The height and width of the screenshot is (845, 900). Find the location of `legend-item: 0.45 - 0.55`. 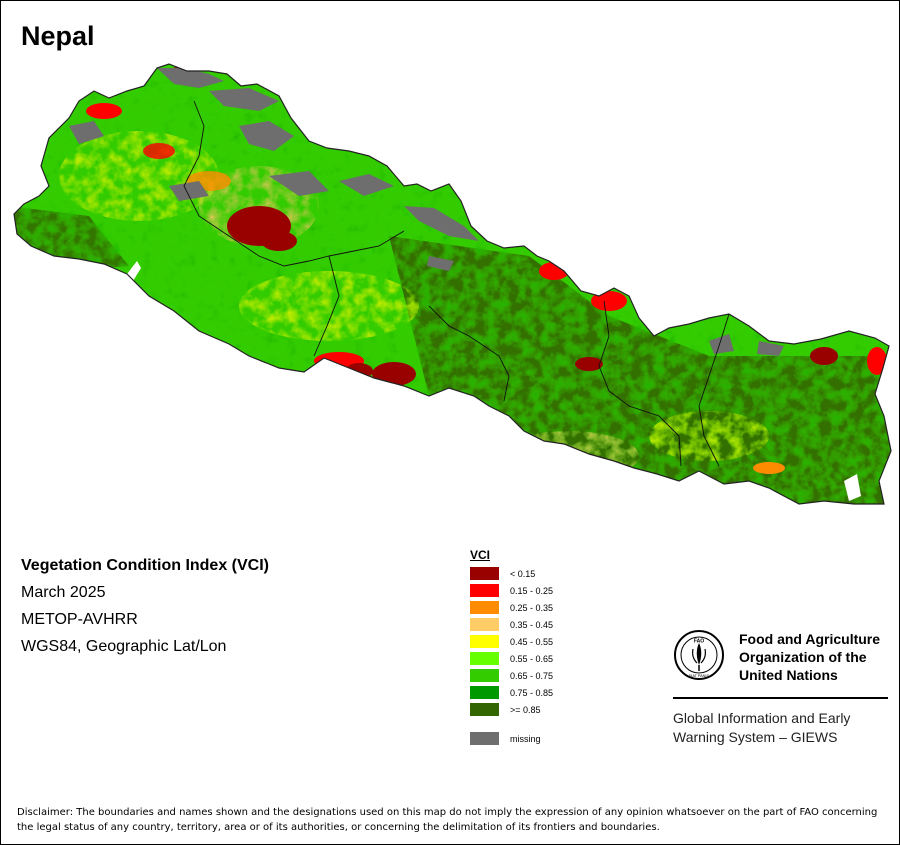

legend-item: 0.45 - 0.55 is located at coordinates (511, 641).